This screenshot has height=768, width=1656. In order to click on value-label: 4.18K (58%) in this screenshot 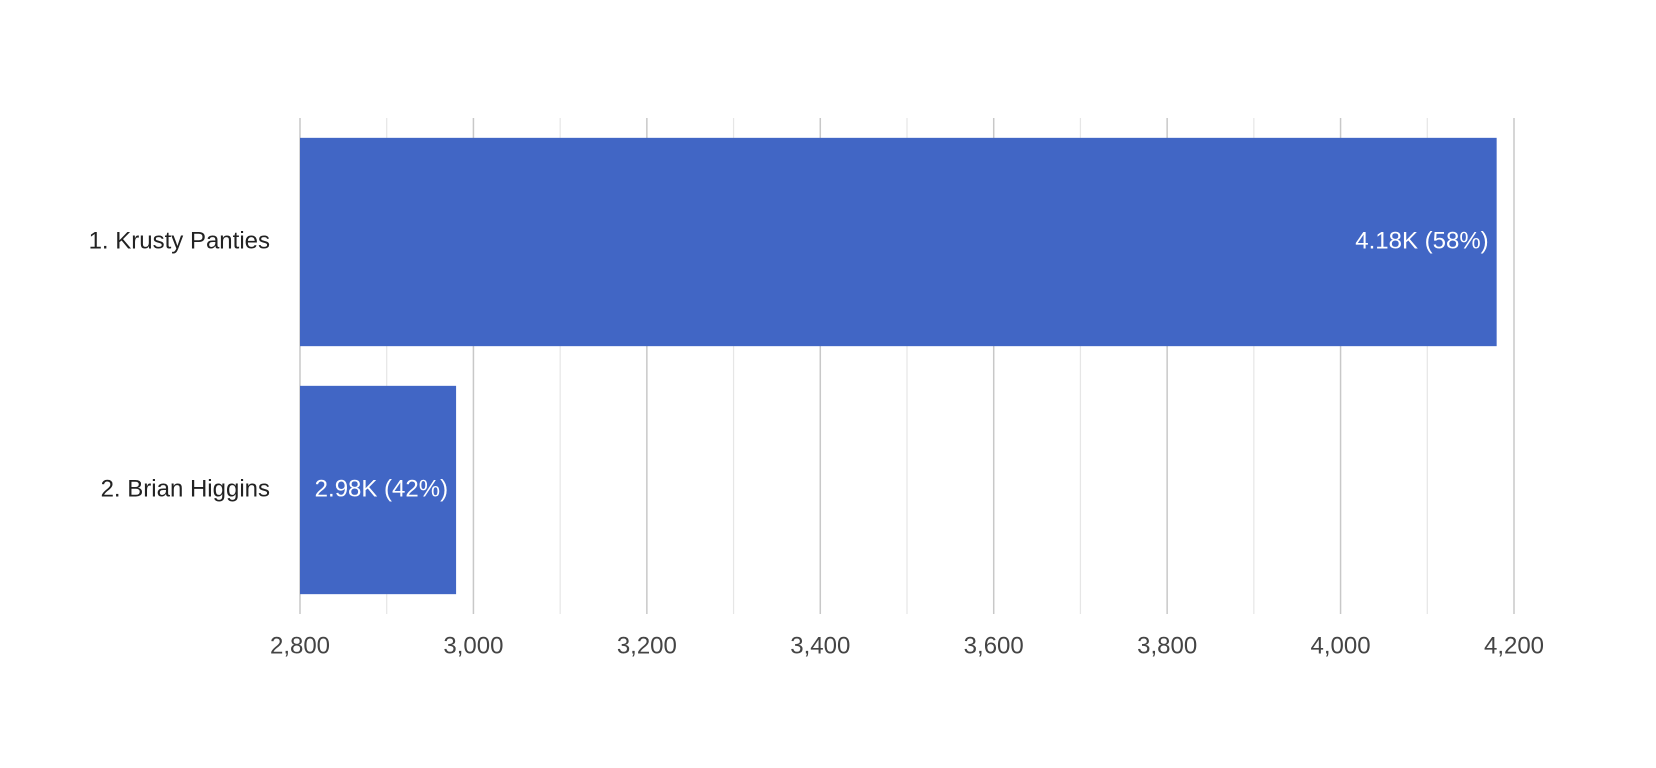, I will do `click(1421, 240)`.